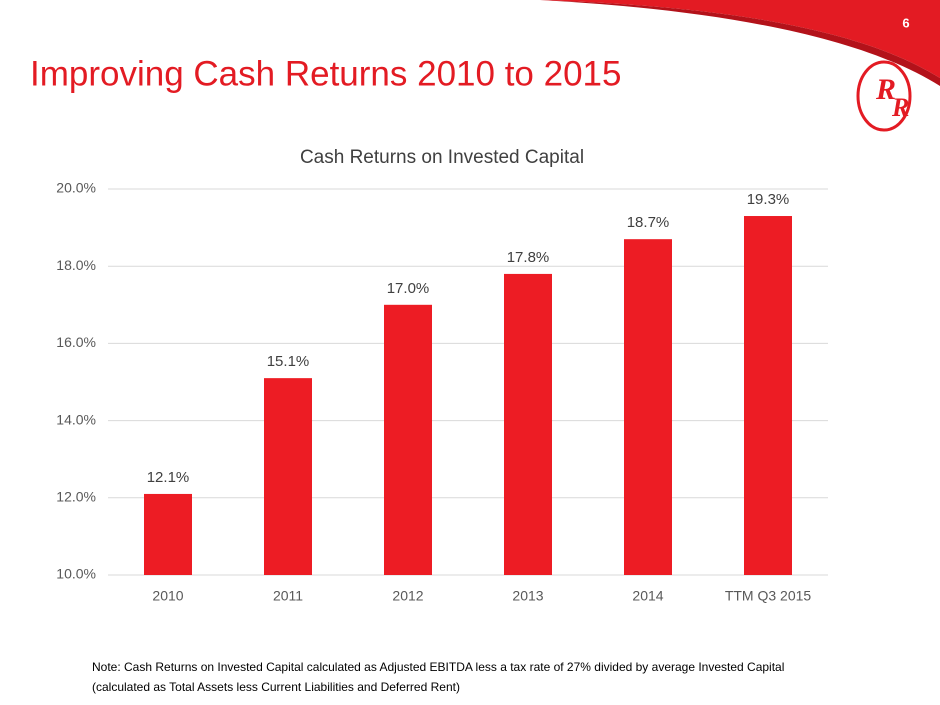 The height and width of the screenshot is (705, 940). What do you see at coordinates (648, 222) in the screenshot?
I see `value-label: 18.7%` at bounding box center [648, 222].